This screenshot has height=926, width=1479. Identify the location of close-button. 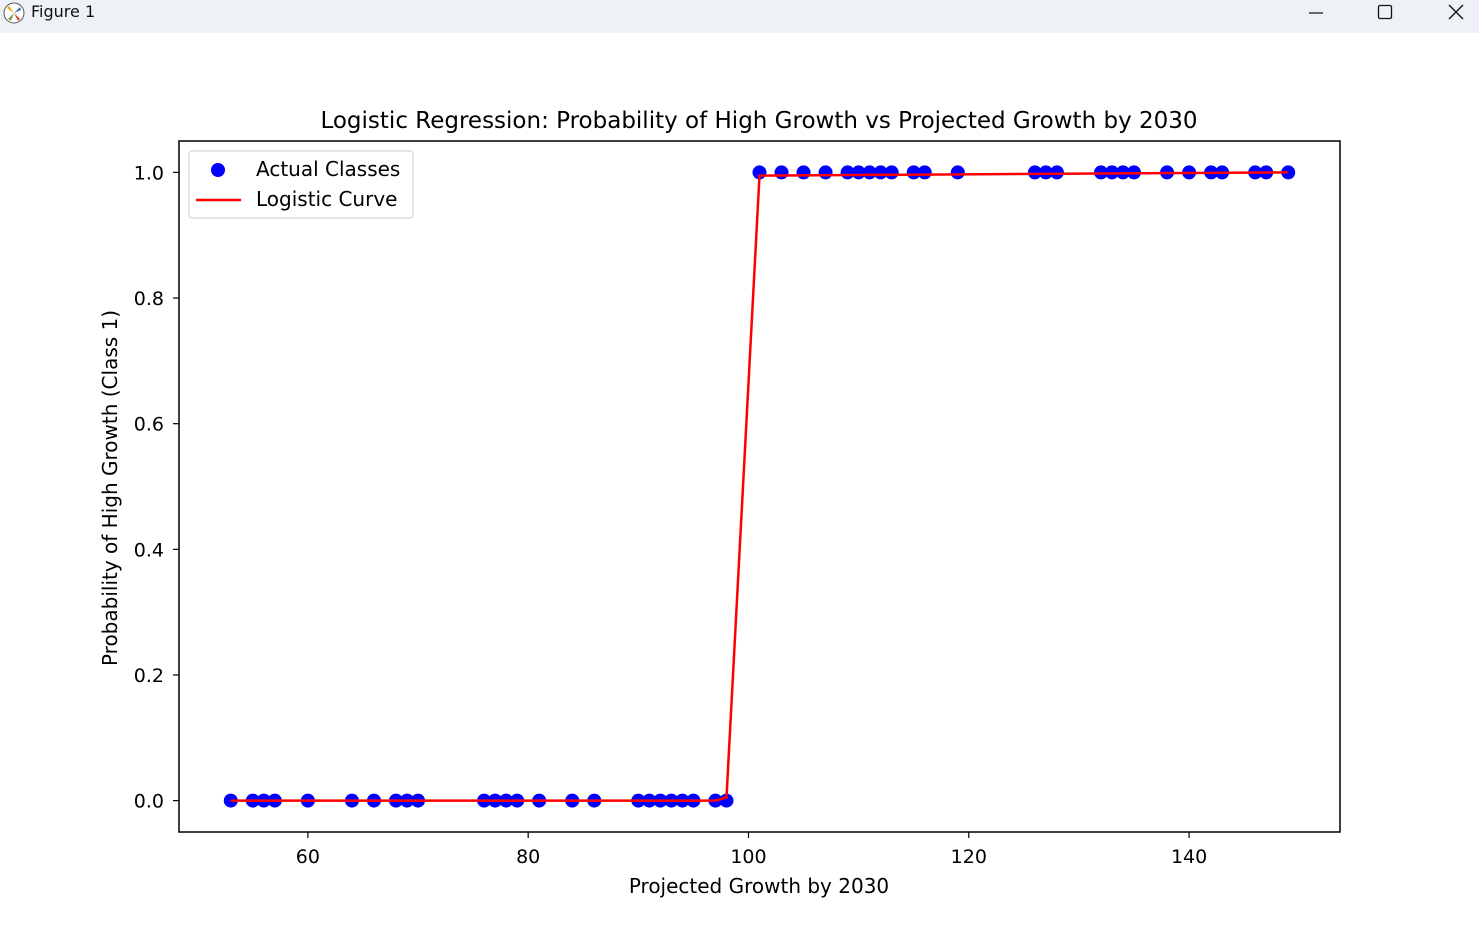
(1456, 12).